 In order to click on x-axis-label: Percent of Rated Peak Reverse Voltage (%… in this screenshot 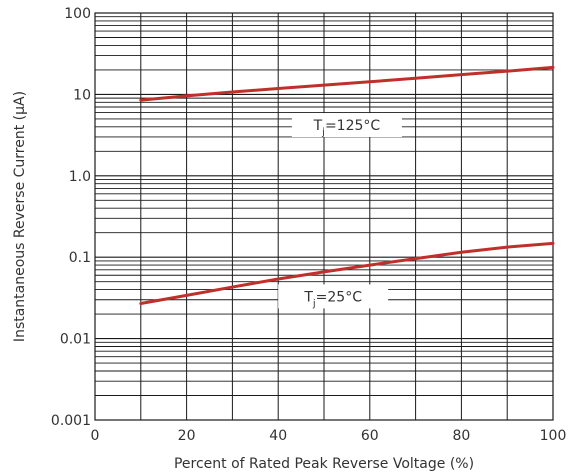, I will do `click(324, 464)`.